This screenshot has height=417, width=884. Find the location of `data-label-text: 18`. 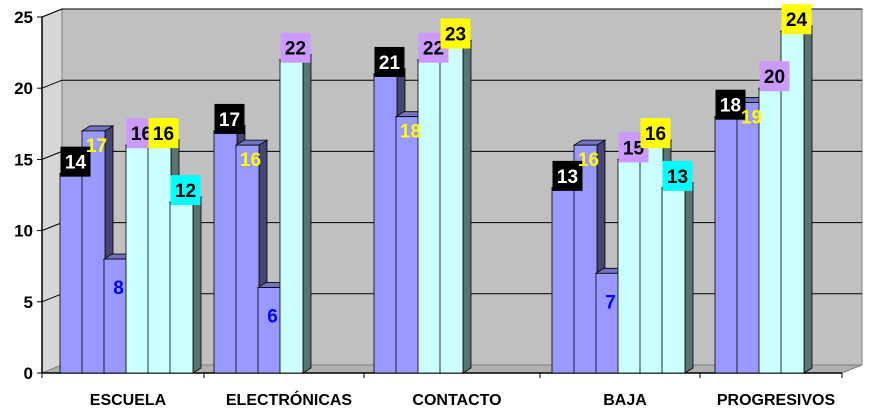

data-label-text: 18 is located at coordinates (410, 132).